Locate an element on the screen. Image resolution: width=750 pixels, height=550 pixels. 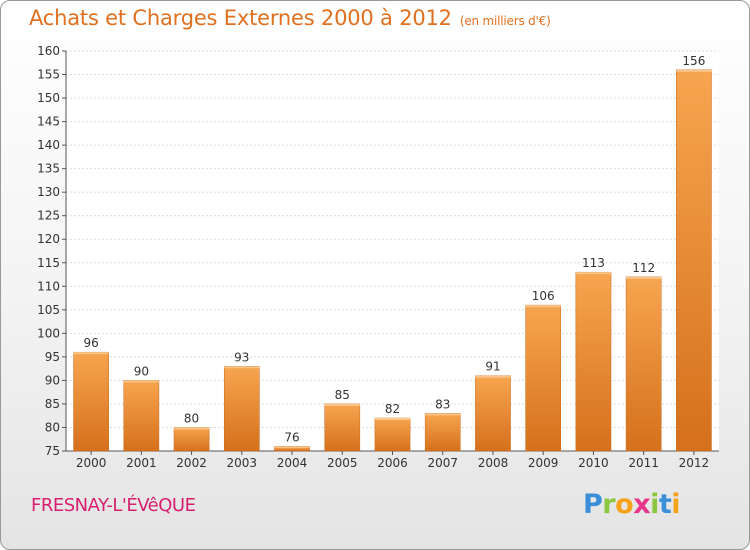
y-tick-label: 120 is located at coordinates (48, 239).